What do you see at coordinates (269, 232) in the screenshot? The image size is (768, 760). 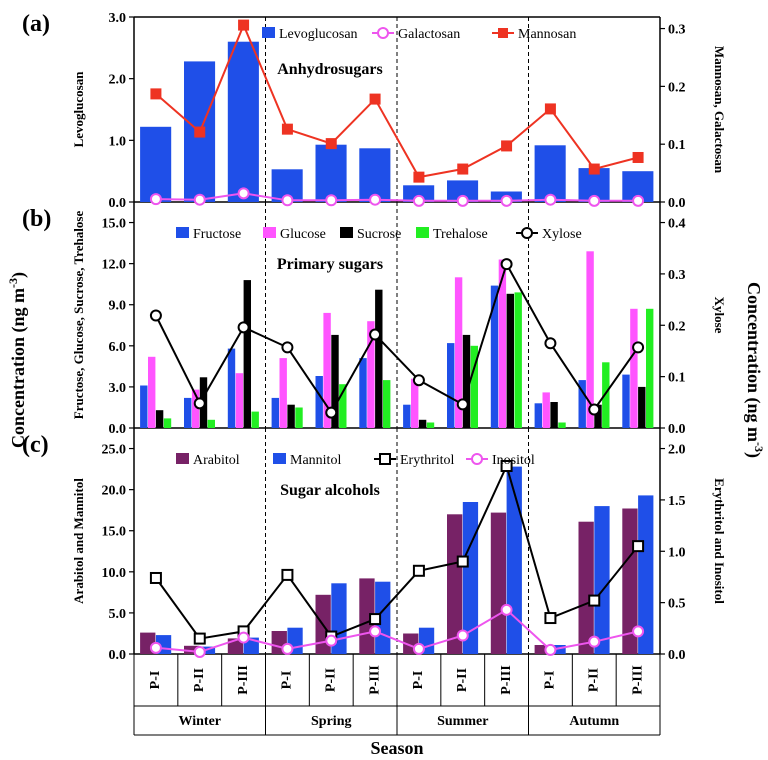 I see `legend-swatch-glucose` at bounding box center [269, 232].